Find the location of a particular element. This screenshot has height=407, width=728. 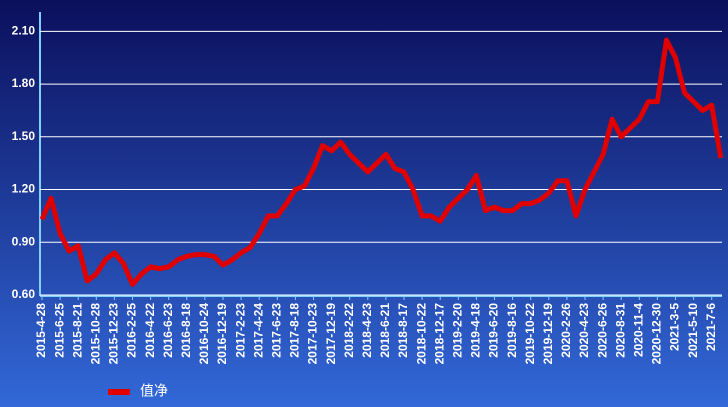

x-tick-label: 2016-6-23 is located at coordinates (168, 330).